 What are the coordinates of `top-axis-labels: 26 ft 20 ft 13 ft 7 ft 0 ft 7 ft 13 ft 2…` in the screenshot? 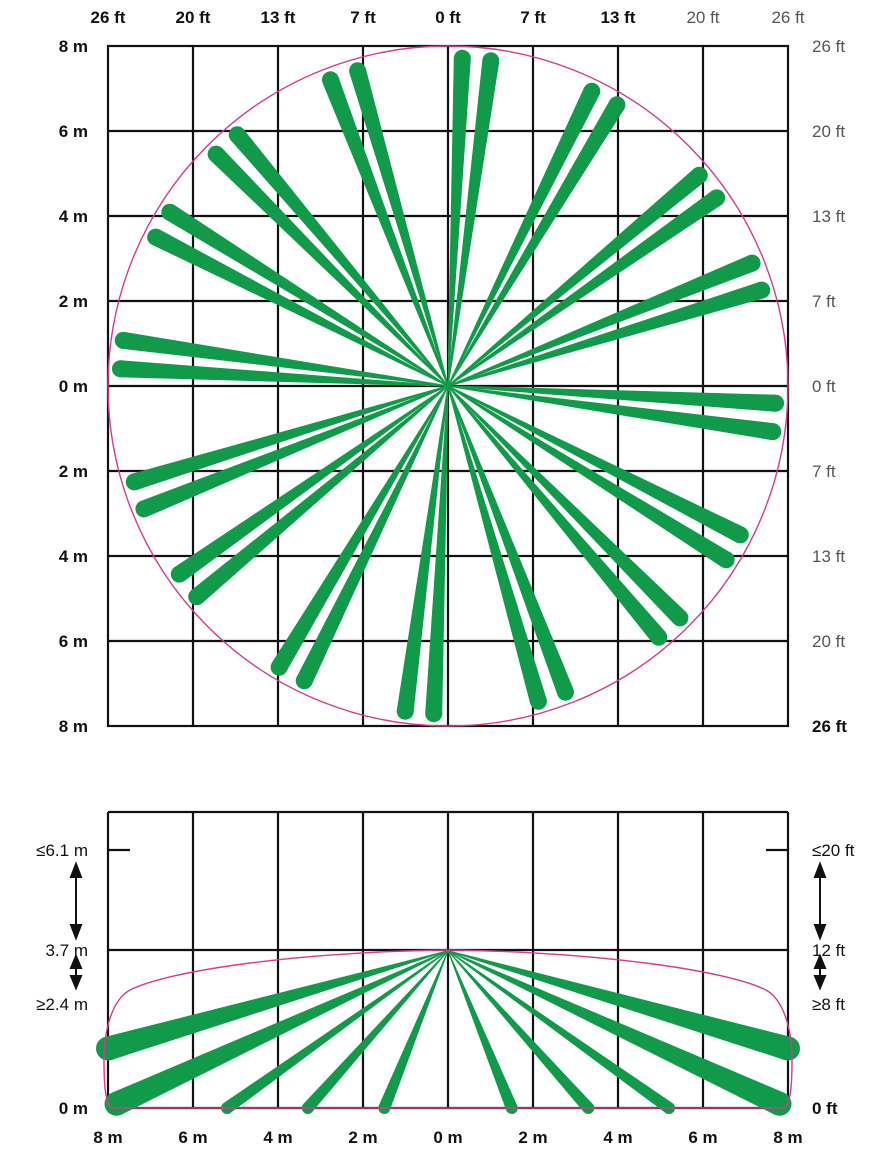 It's located at (448, 17).